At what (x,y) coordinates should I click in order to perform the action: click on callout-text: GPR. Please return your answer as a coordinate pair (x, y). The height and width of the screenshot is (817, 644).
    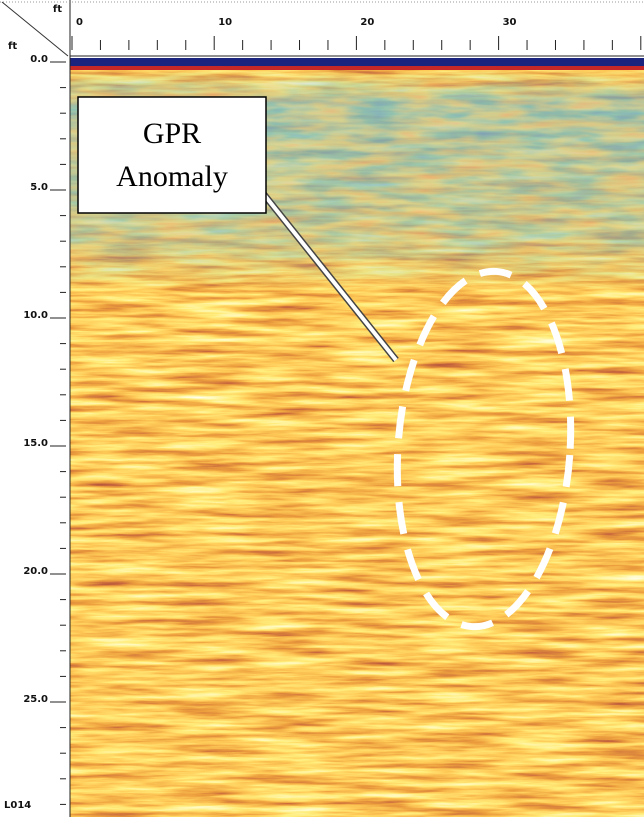
    Looking at the image, I should click on (172, 133).